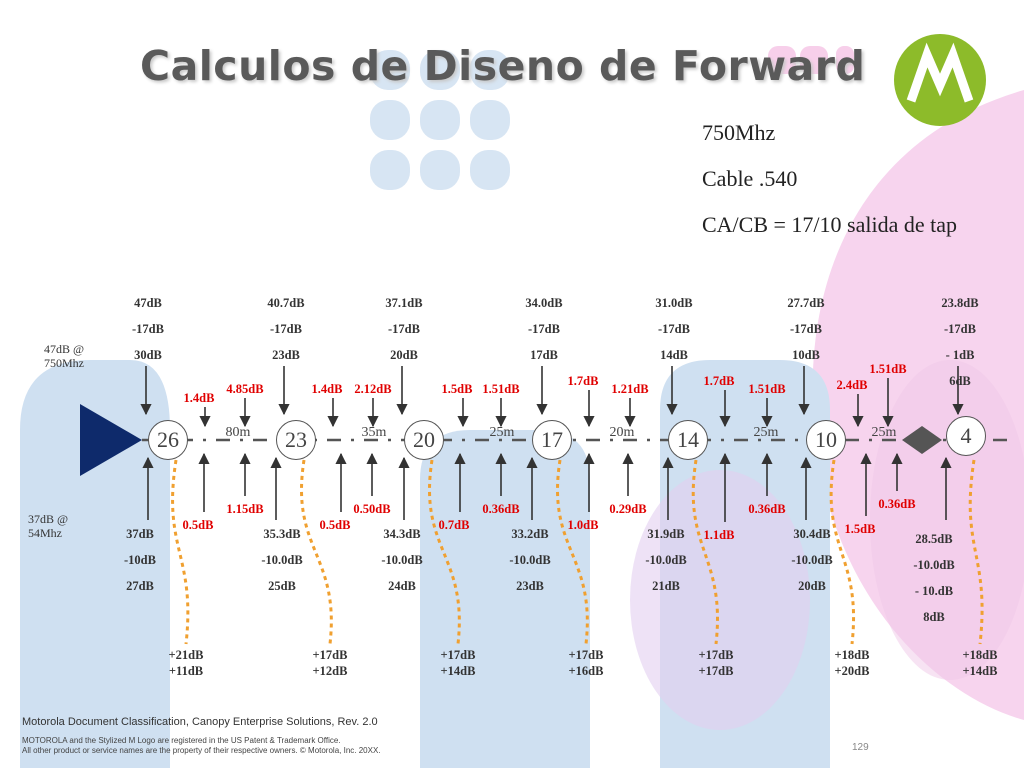  What do you see at coordinates (960, 381) in the screenshot?
I see `forward-level: 6dB` at bounding box center [960, 381].